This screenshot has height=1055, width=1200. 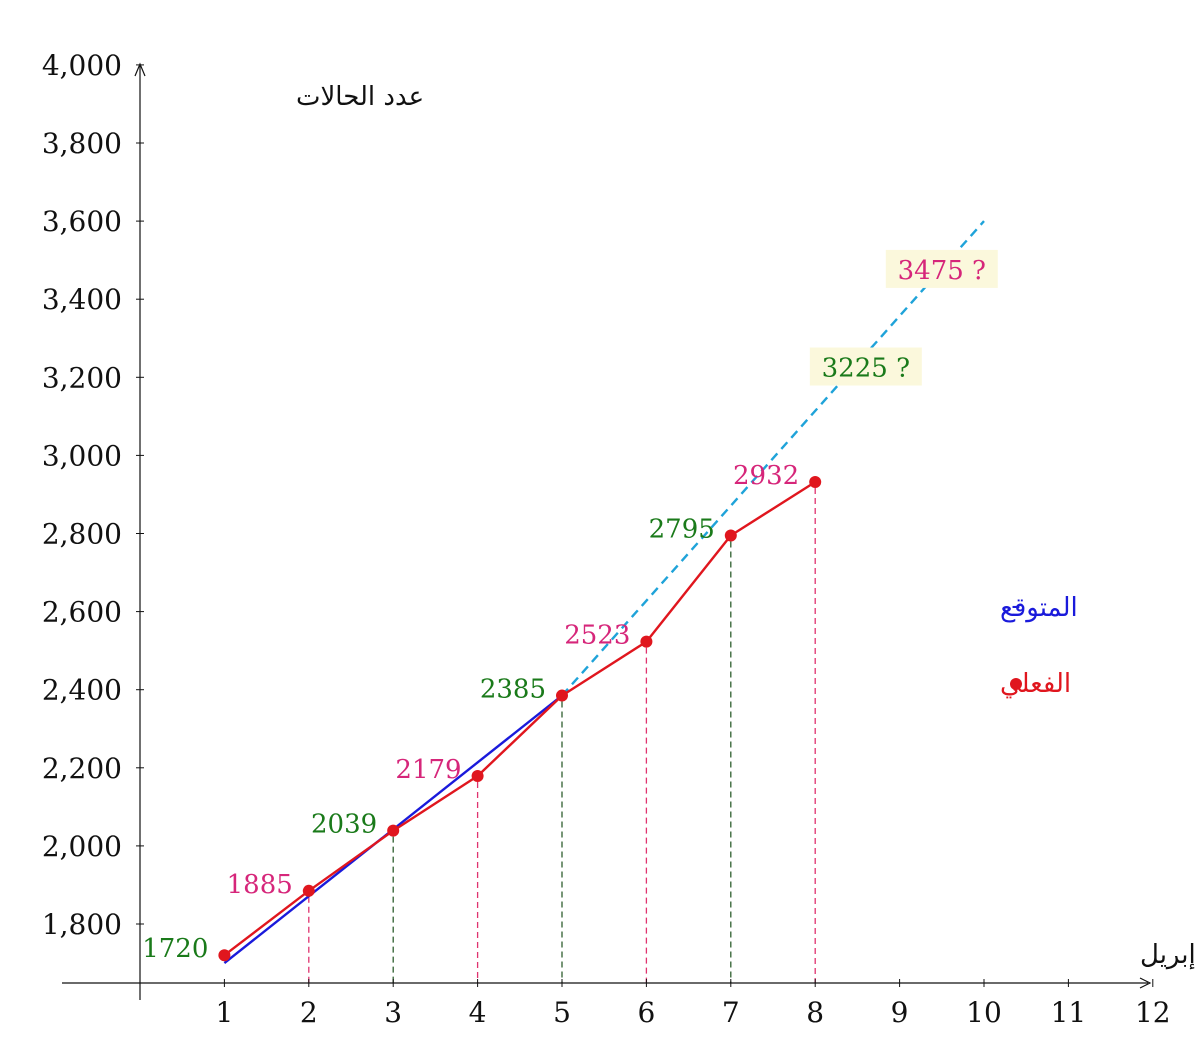 What do you see at coordinates (175, 949) in the screenshot?
I see `data-label: 1720` at bounding box center [175, 949].